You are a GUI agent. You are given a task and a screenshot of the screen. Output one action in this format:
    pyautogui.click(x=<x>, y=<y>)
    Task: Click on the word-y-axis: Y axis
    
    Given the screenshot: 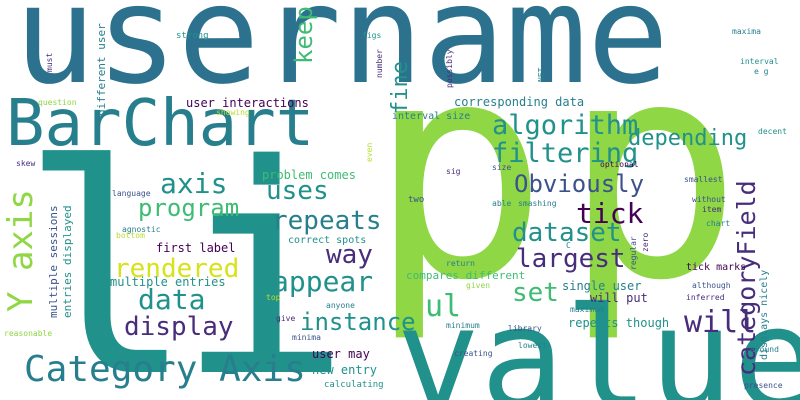 What is the action you would take?
    pyautogui.click(x=21, y=250)
    